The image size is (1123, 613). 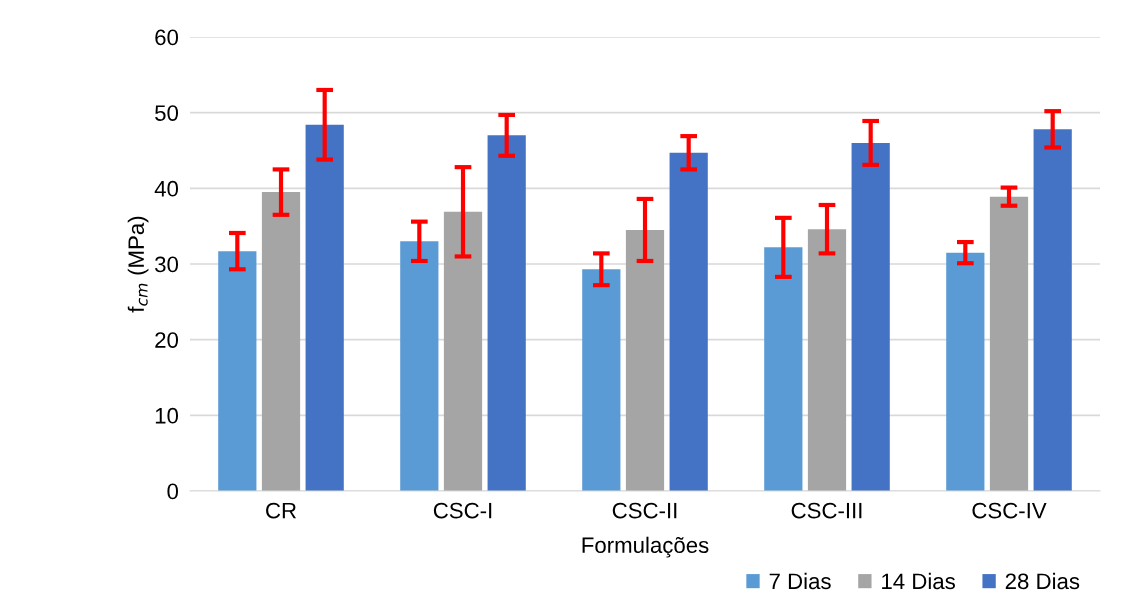 What do you see at coordinates (800, 581) in the screenshot?
I see `legend-label: 7 Dias` at bounding box center [800, 581].